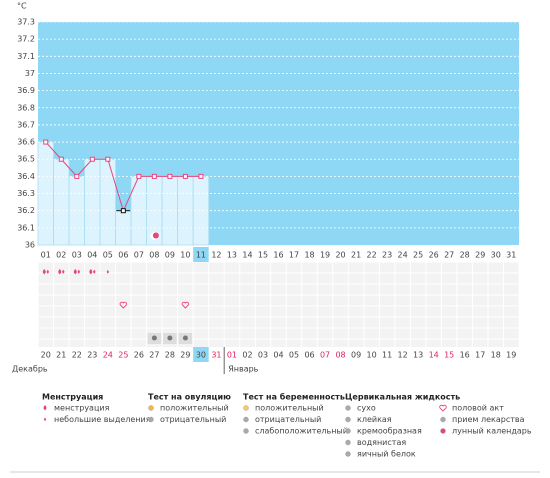  Describe the element at coordinates (26, 142) in the screenshot. I see `y-tick-label: 36.6` at that location.